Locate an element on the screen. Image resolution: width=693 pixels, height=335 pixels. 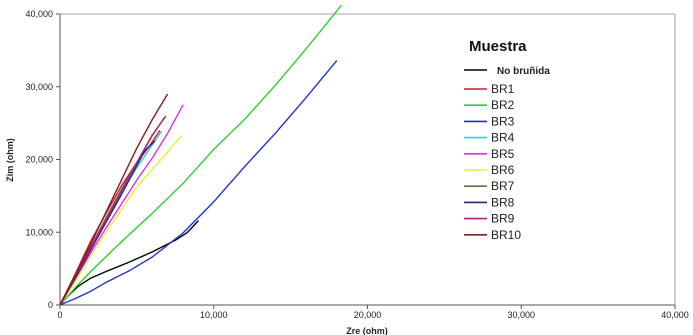
legend-label: BR8 is located at coordinates (503, 202).